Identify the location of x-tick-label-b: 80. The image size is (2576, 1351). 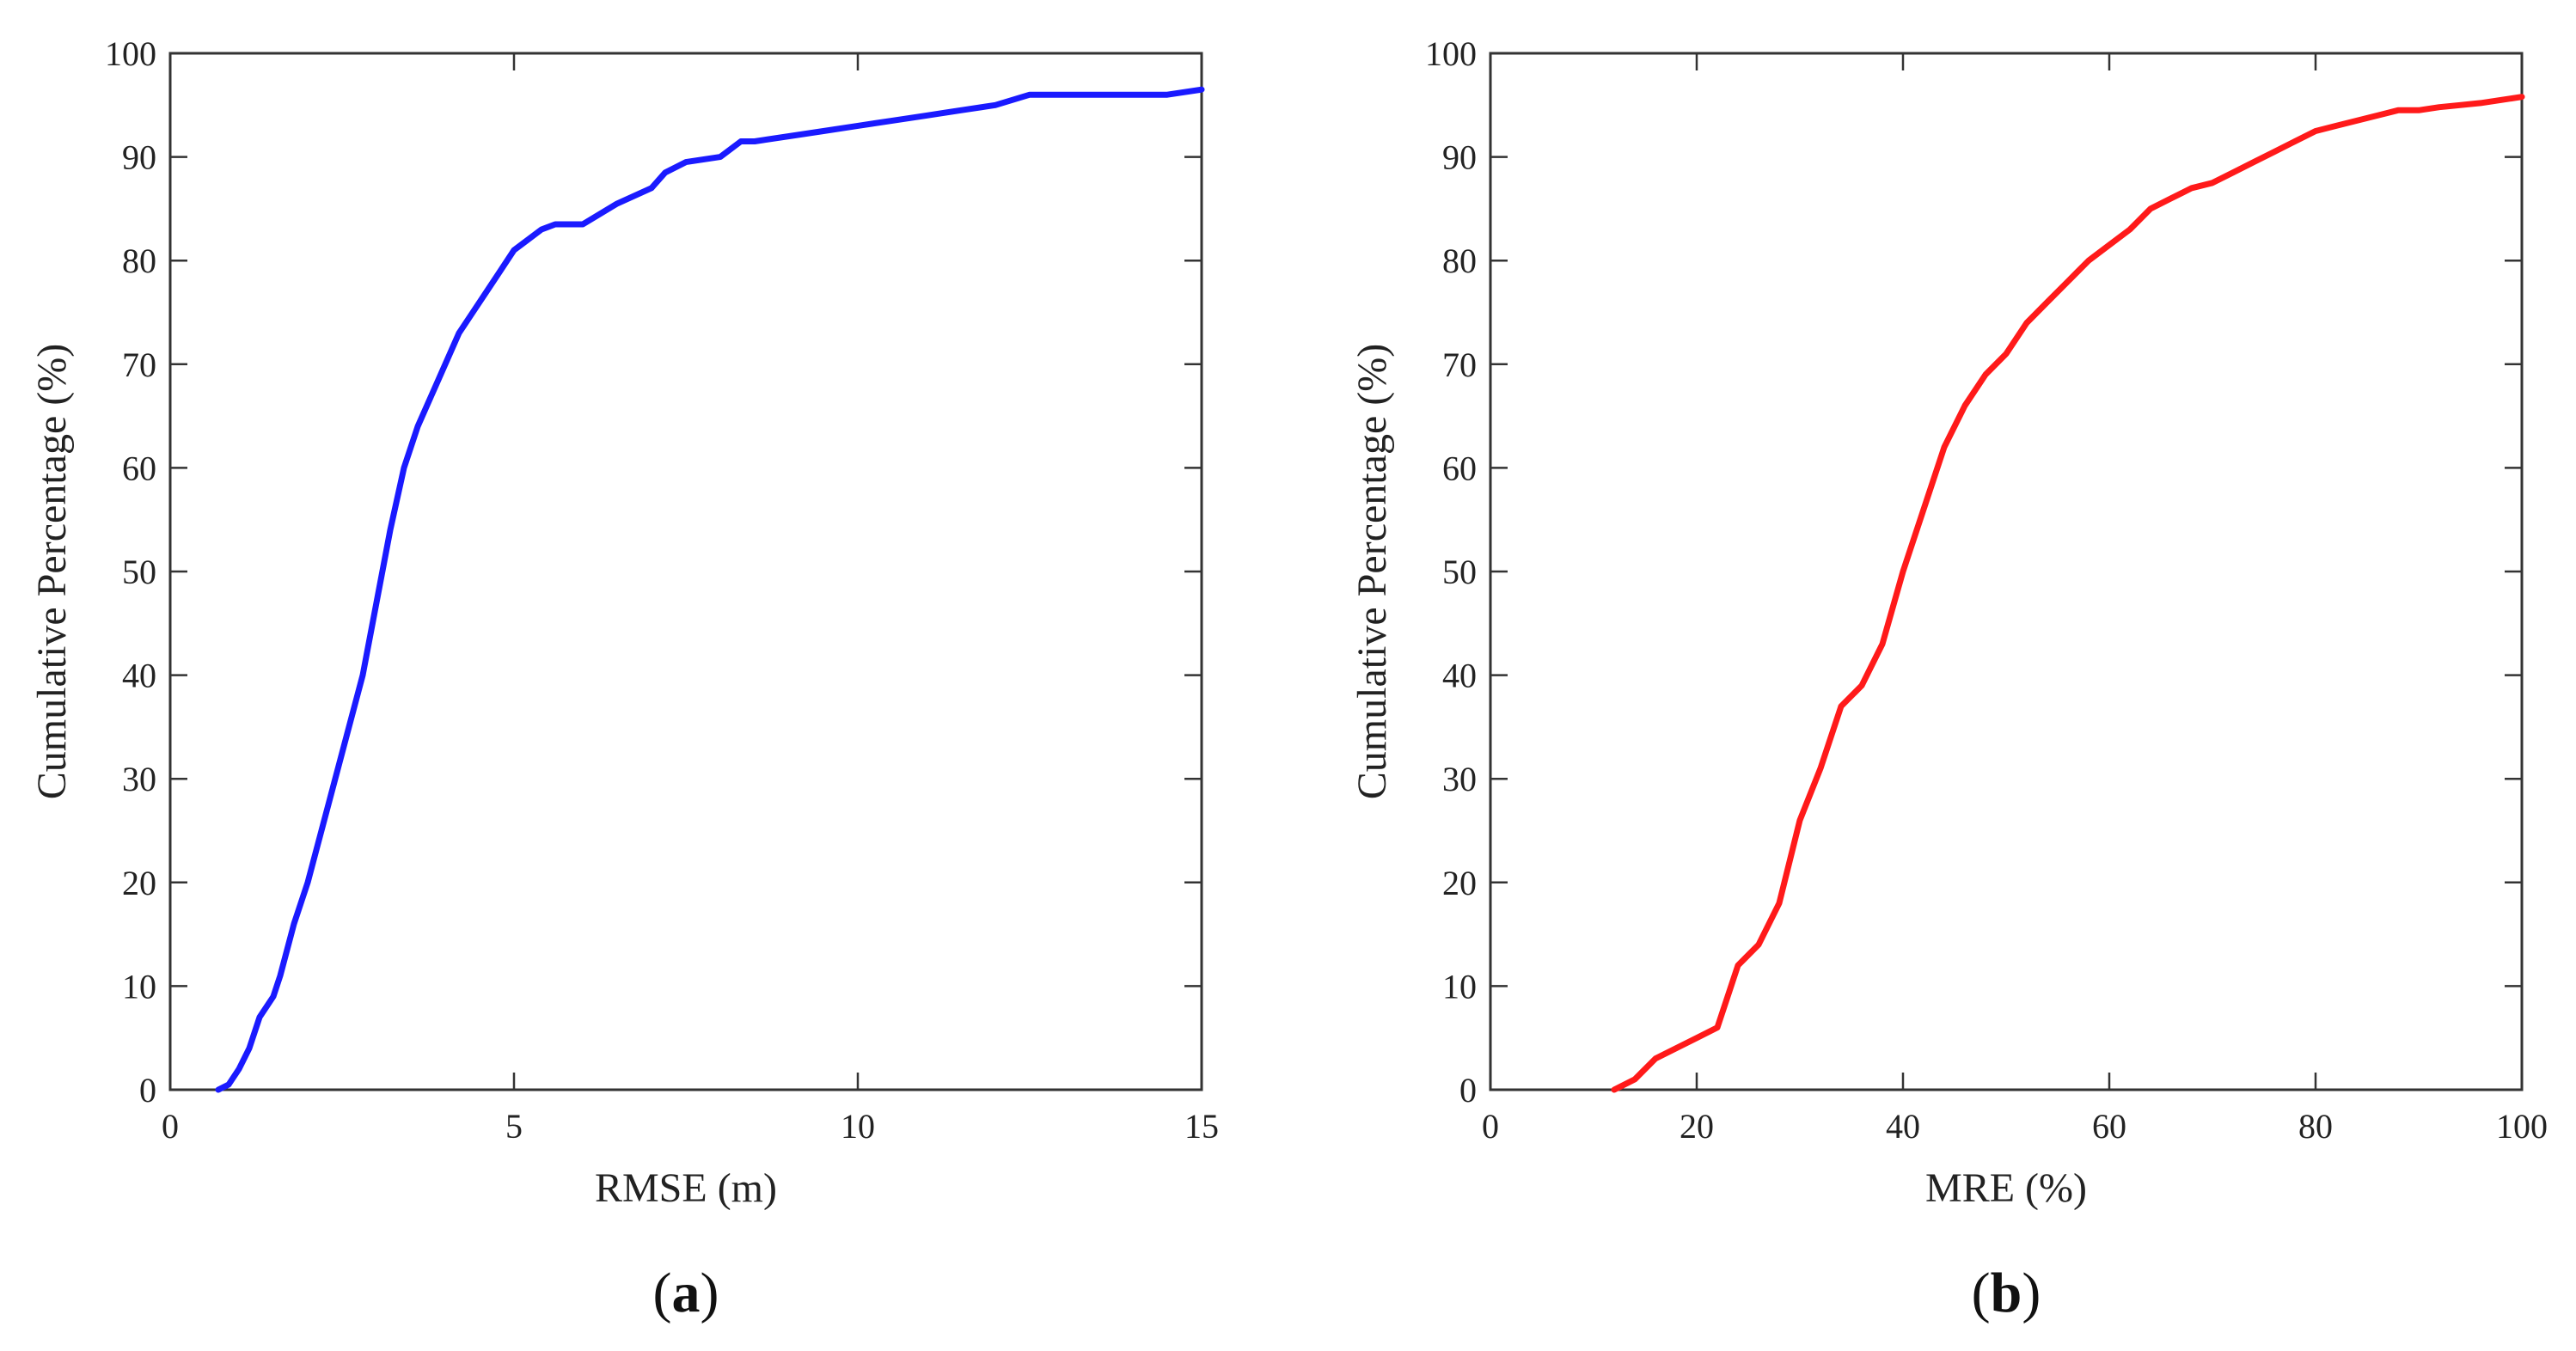
(2315, 1127).